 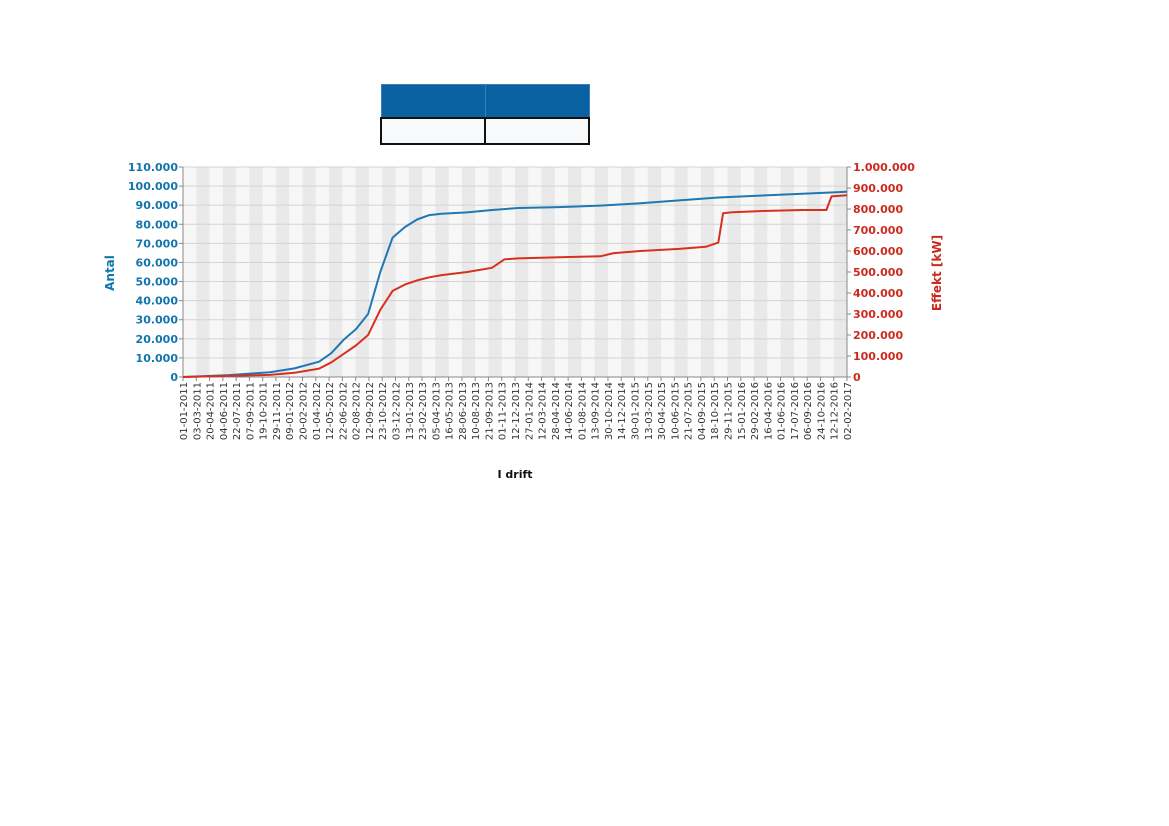 I want to click on x-tick-label: 10-06-2015, so click(x=675, y=411).